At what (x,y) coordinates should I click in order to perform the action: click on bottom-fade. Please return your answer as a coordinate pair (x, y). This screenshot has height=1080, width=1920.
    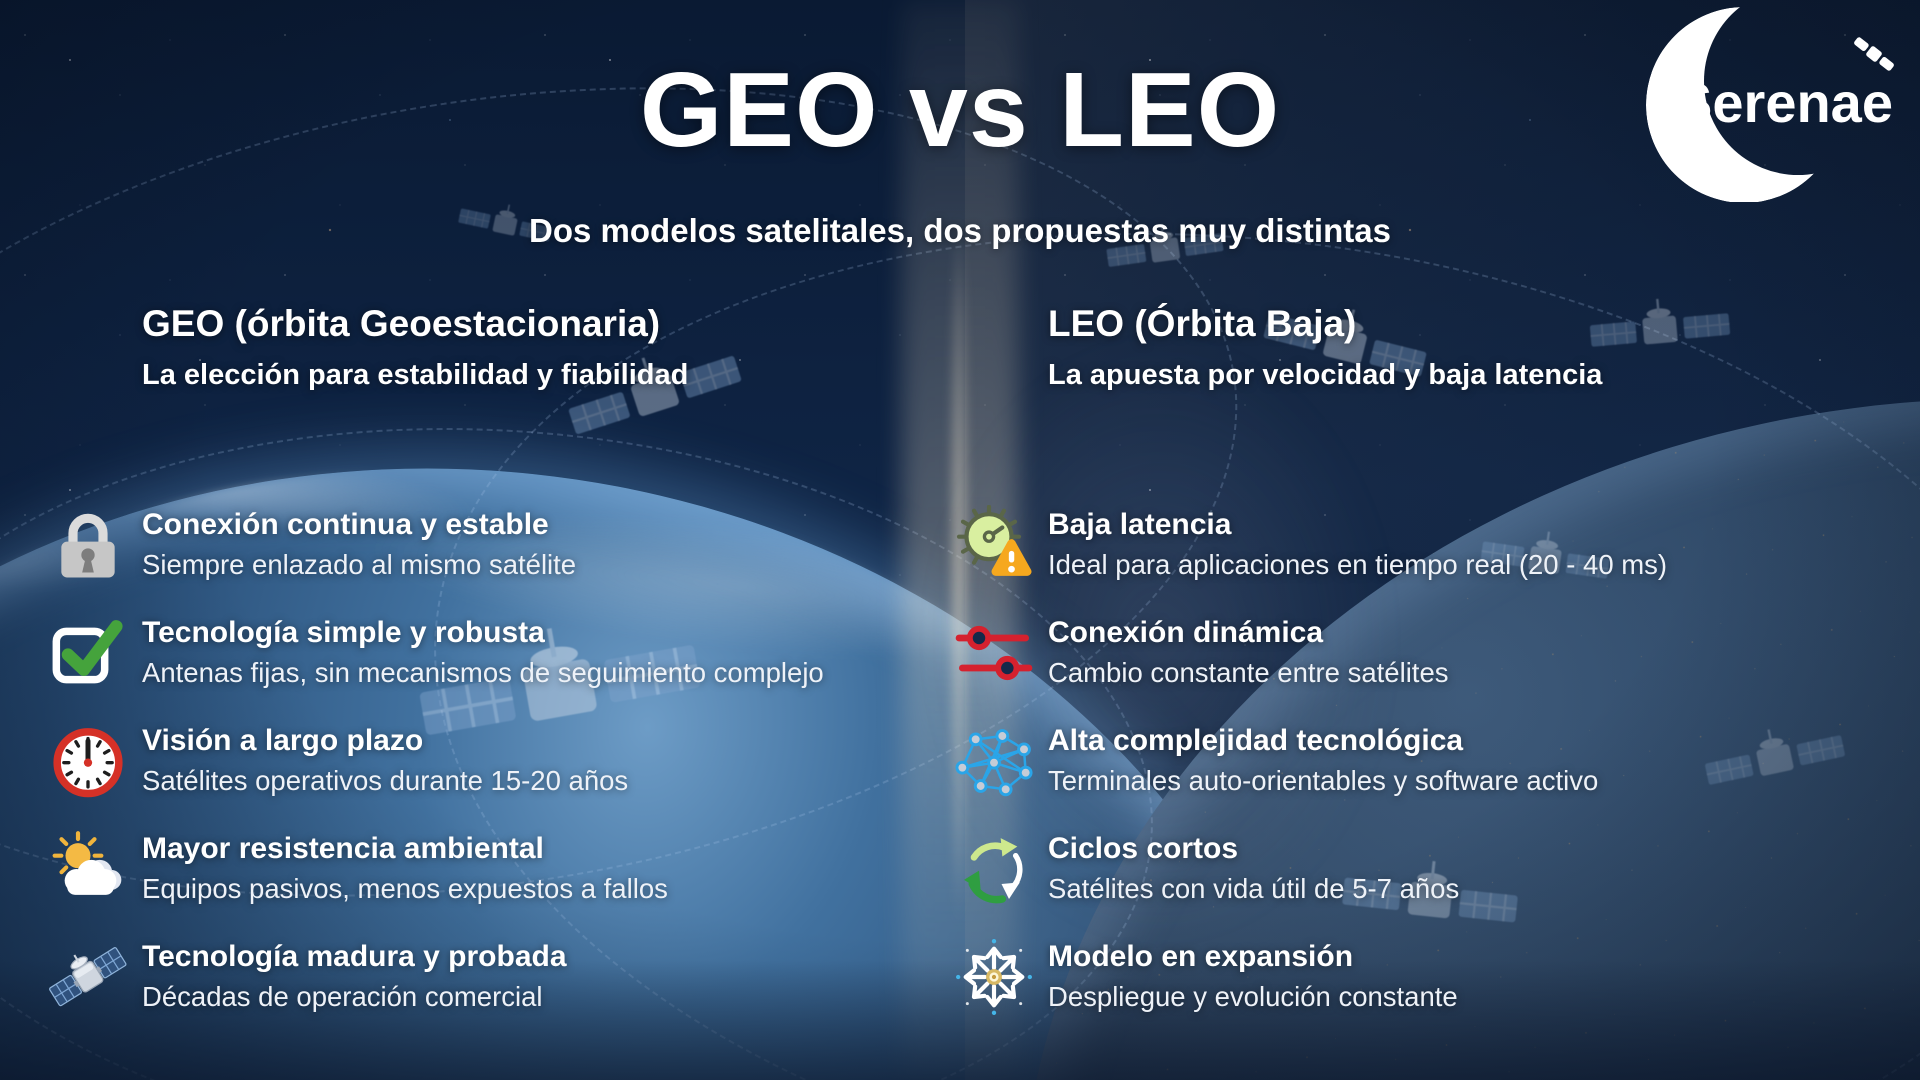
    Looking at the image, I should click on (960, 1020).